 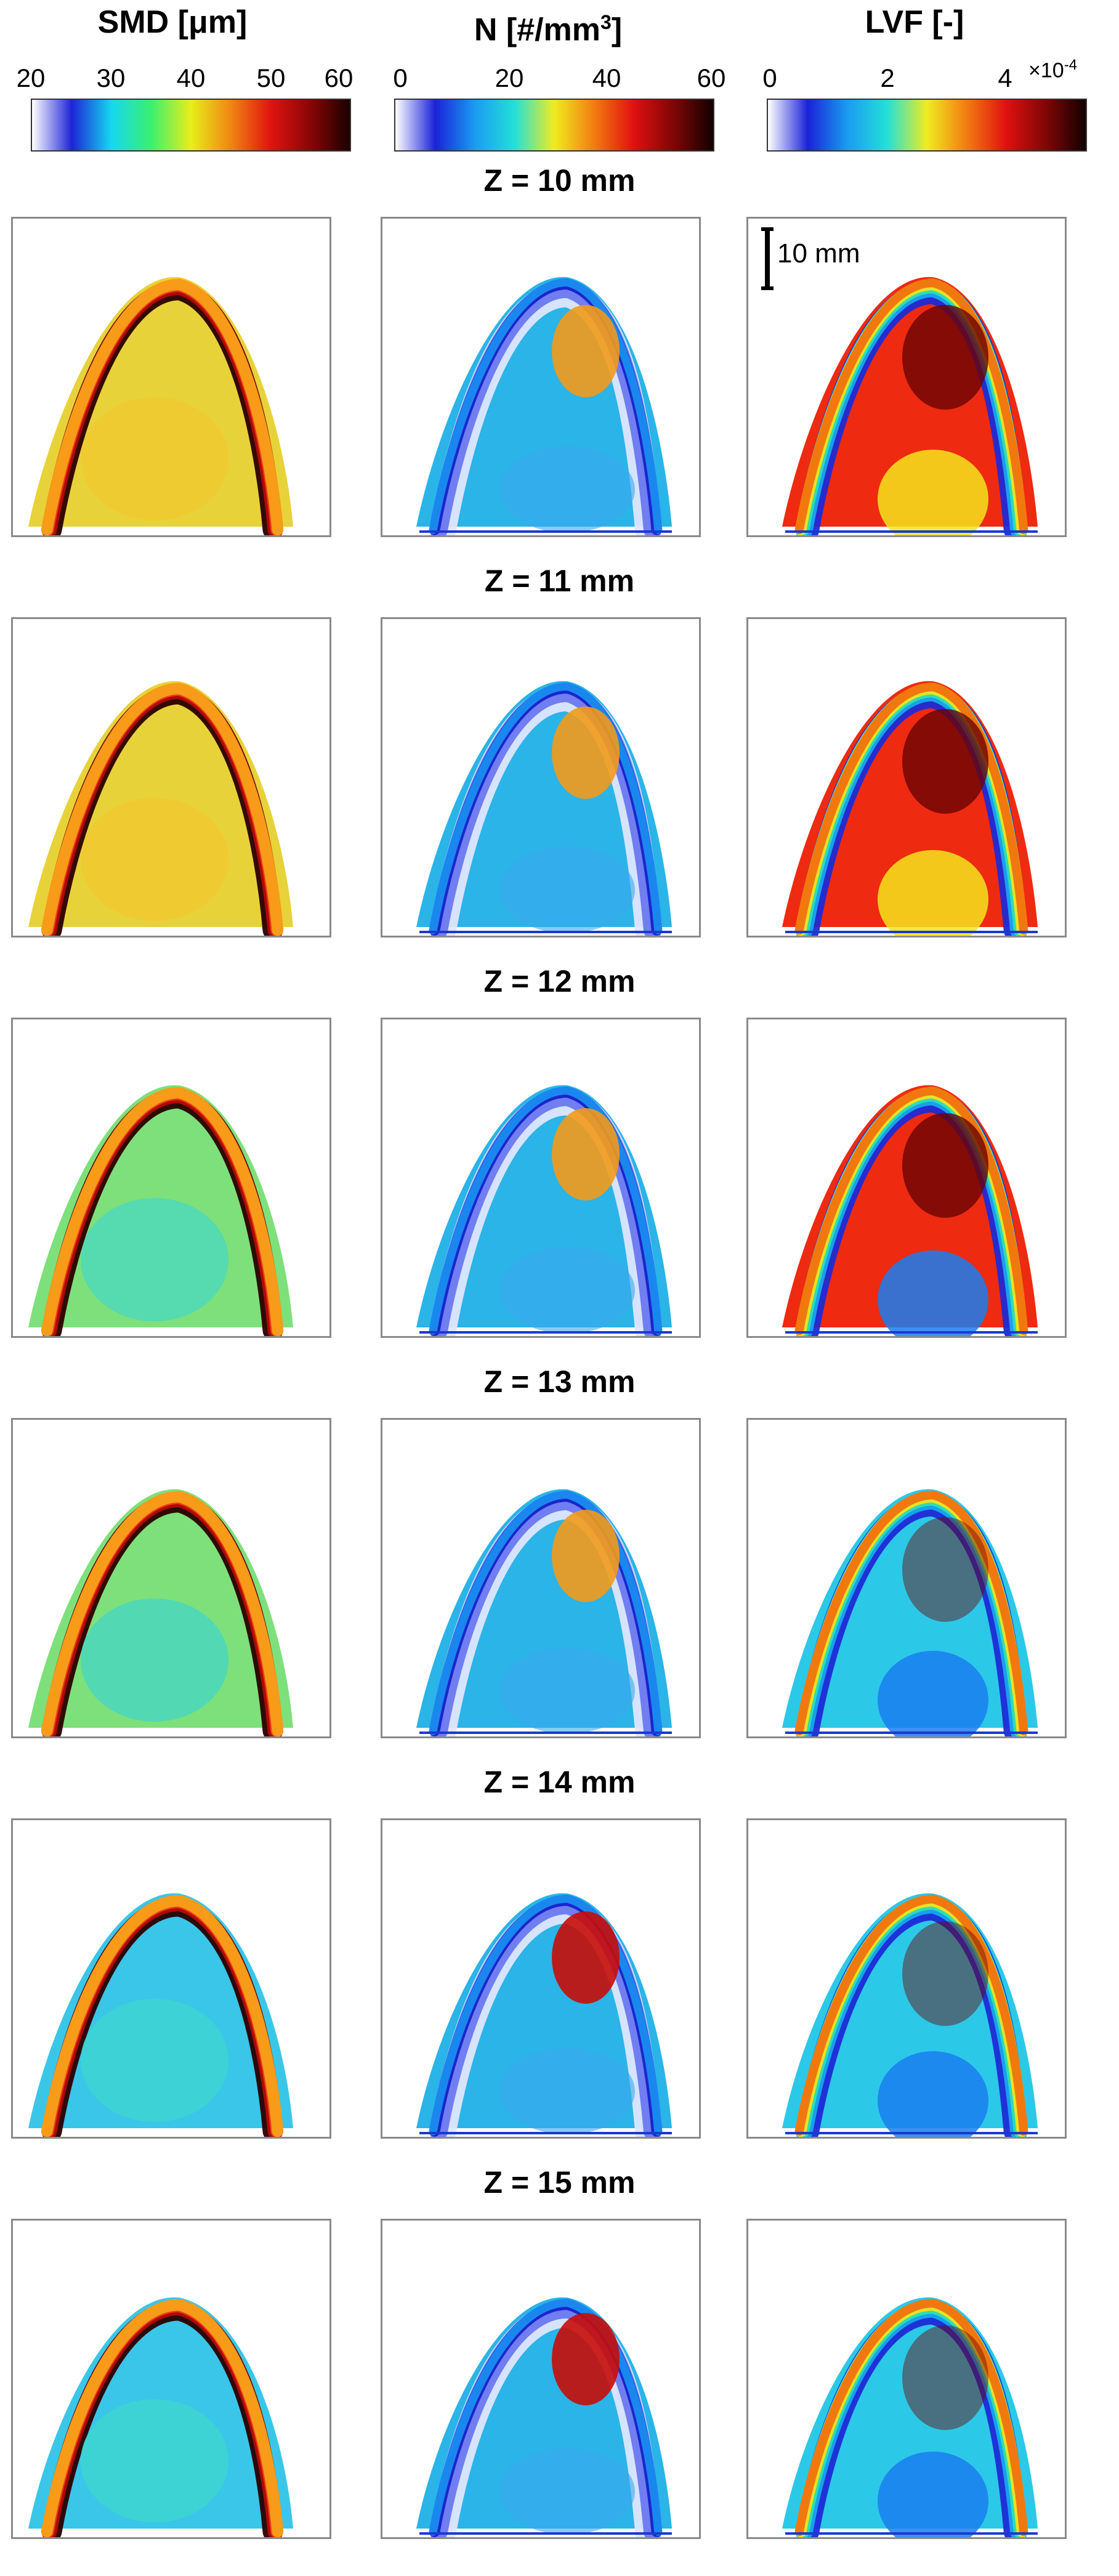 I want to click on n-tick: 40, so click(x=606, y=77).